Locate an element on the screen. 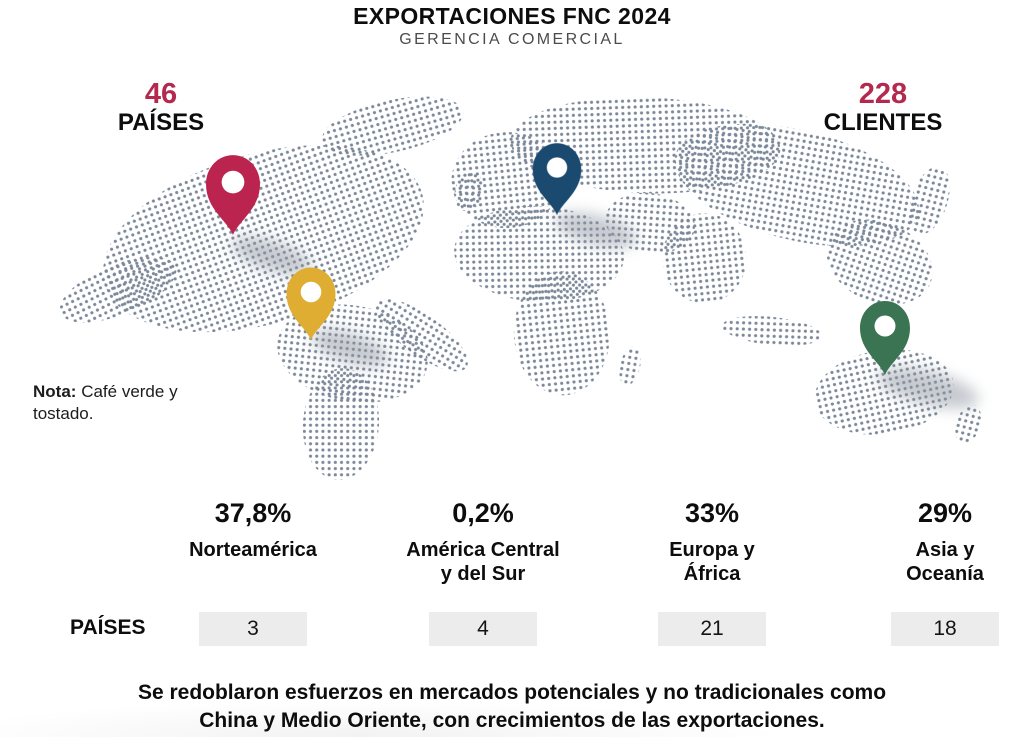 The image size is (1024, 737). pin-europa-africa is located at coordinates (557, 179).